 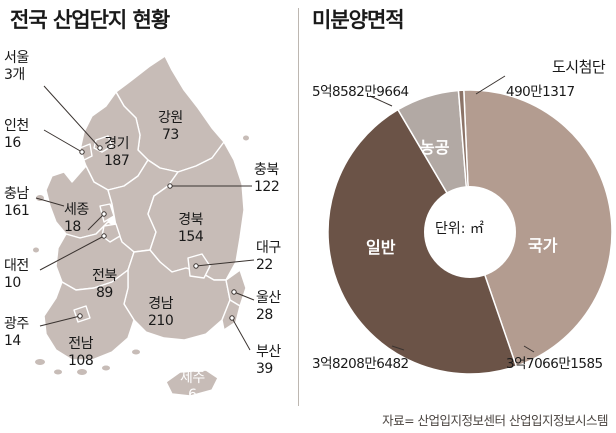 I want to click on leader-line-dosi, so click(x=490, y=85).